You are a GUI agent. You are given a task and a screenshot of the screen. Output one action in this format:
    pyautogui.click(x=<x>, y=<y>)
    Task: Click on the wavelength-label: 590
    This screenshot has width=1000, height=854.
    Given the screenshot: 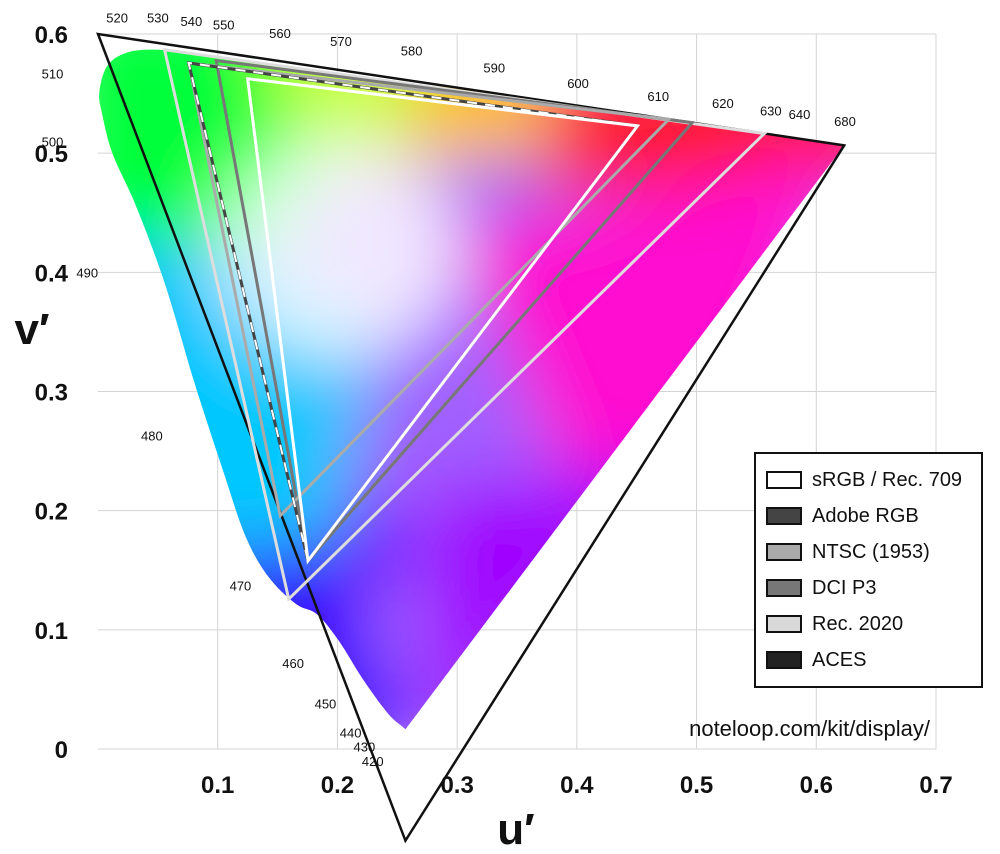 What is the action you would take?
    pyautogui.click(x=494, y=67)
    